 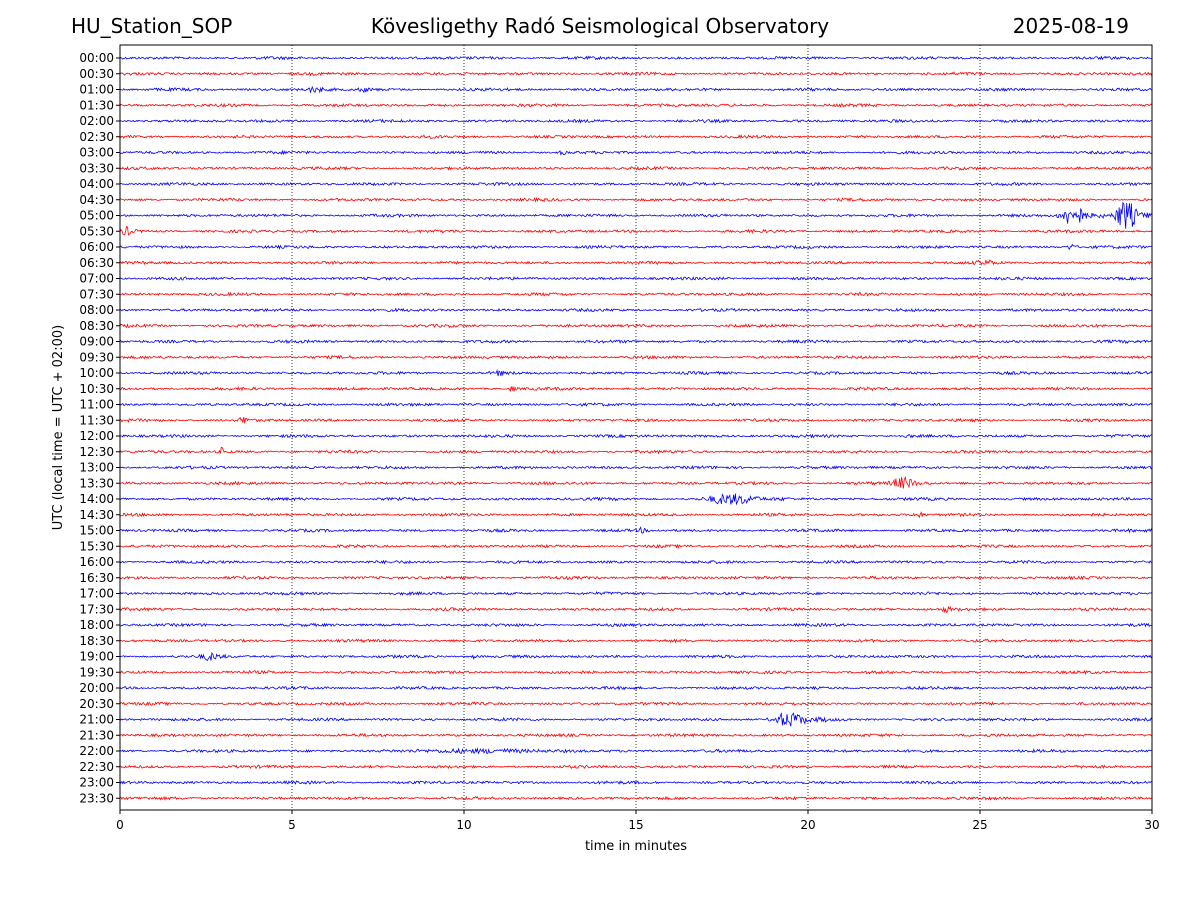 I want to click on y-tick-label: 21:00, so click(x=96, y=720).